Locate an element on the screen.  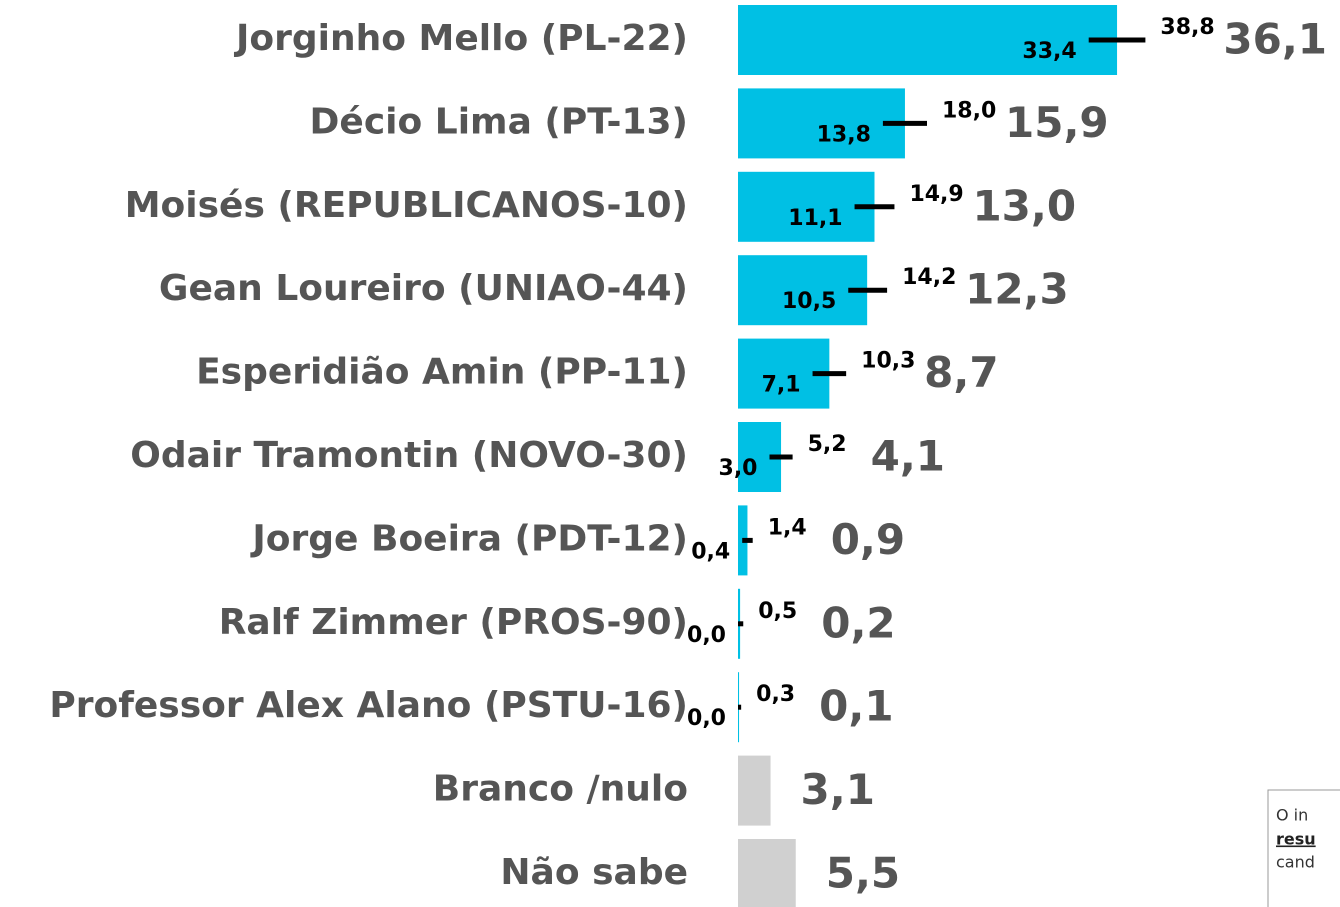
category-label: Ralf Zimmer (PROS-90) is located at coordinates (453, 622).